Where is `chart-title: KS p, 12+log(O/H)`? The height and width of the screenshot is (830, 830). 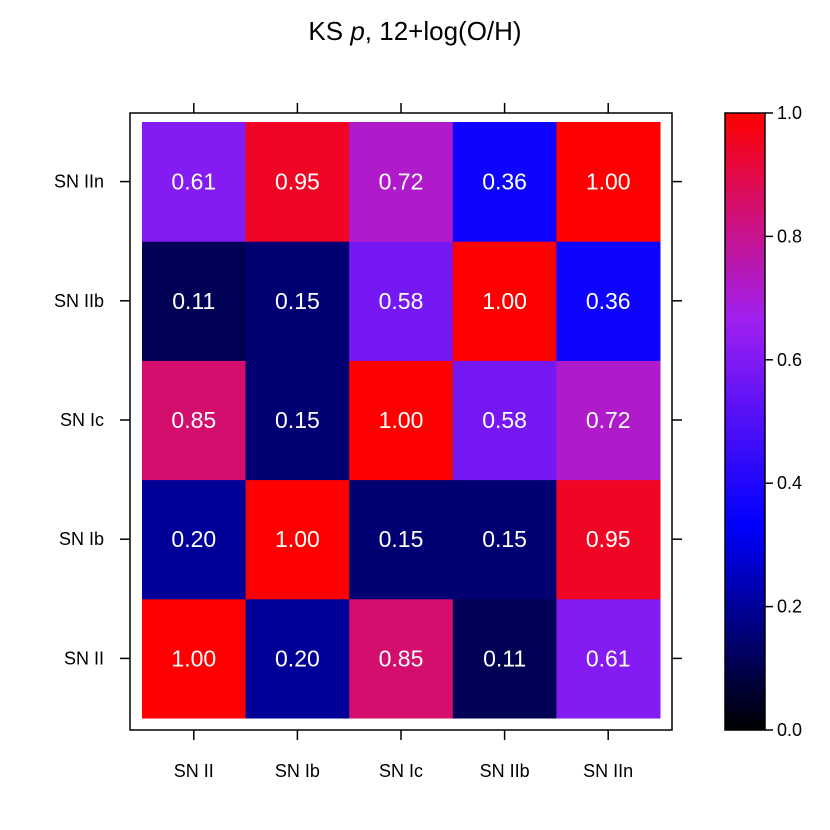
chart-title: KS p, 12+log(O/H) is located at coordinates (414, 31).